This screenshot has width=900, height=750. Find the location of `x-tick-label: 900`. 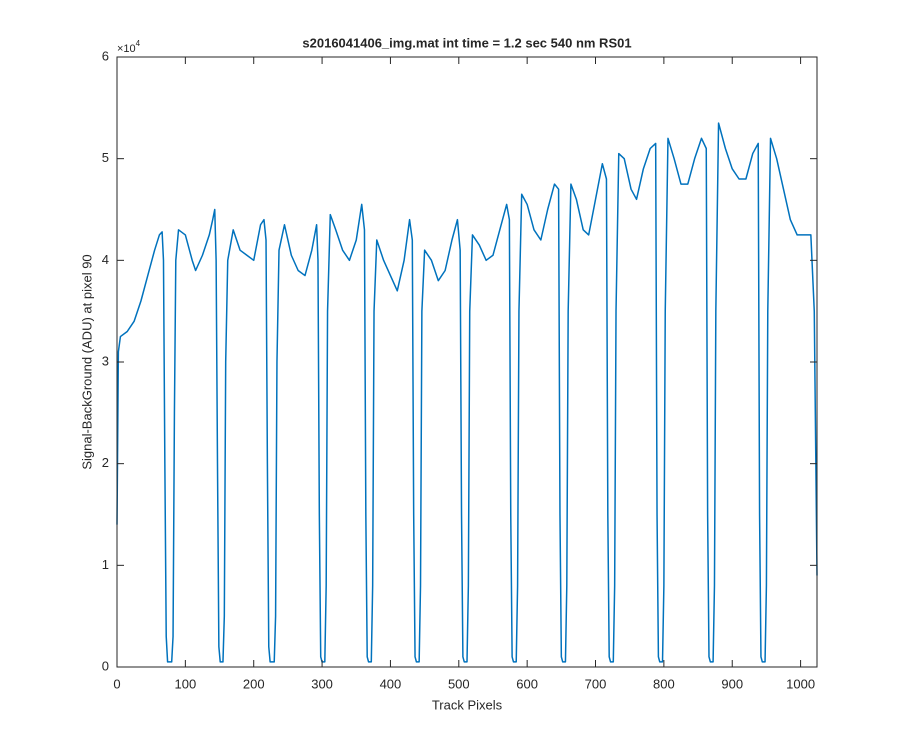

x-tick-label: 900 is located at coordinates (732, 683).